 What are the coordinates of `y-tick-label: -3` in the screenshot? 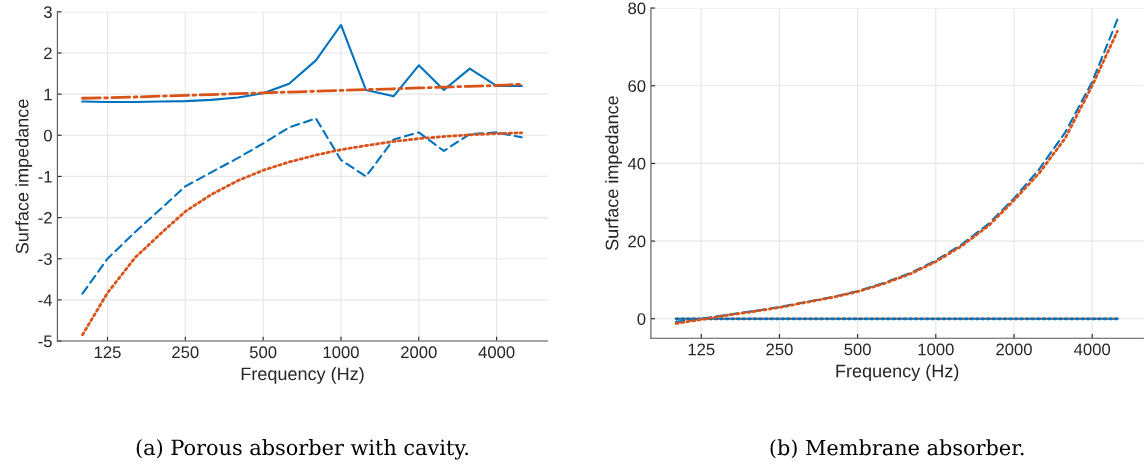 It's located at (45, 259).